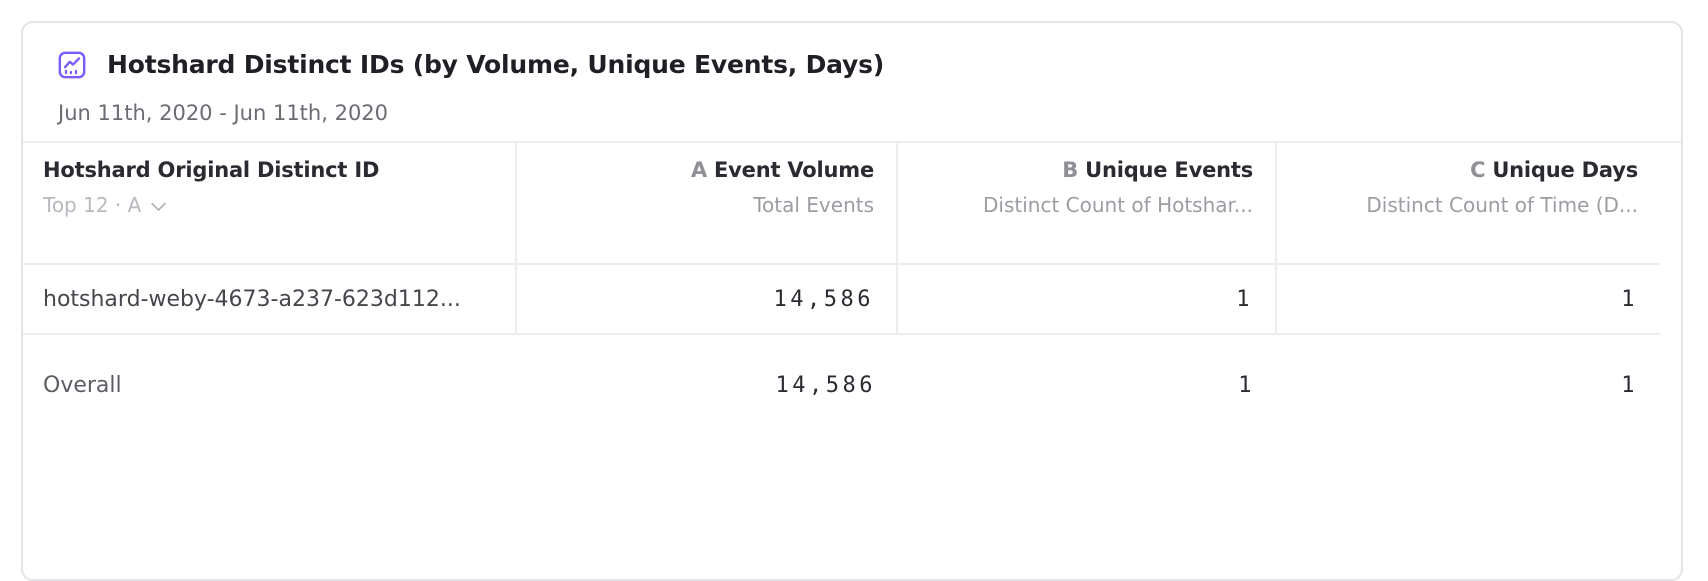 This screenshot has height=581, width=1708. I want to click on event-volume-value: 14,586, so click(823, 299).